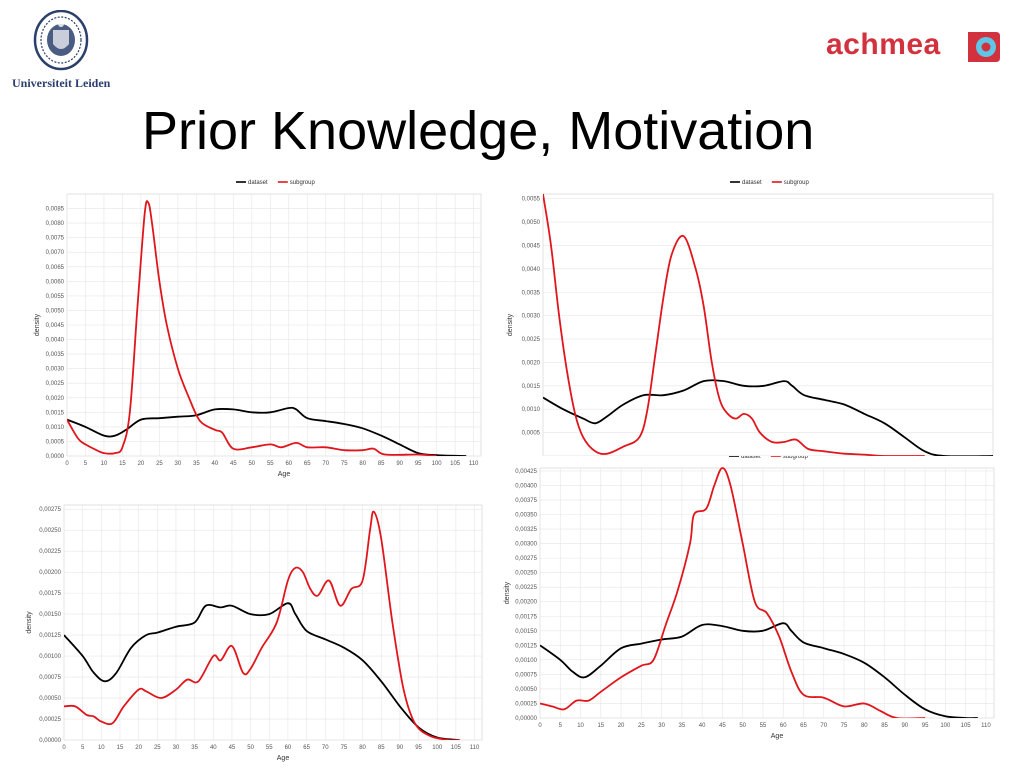  Describe the element at coordinates (55, 224) in the screenshot. I see `y-tick-label: 0,0080` at that location.